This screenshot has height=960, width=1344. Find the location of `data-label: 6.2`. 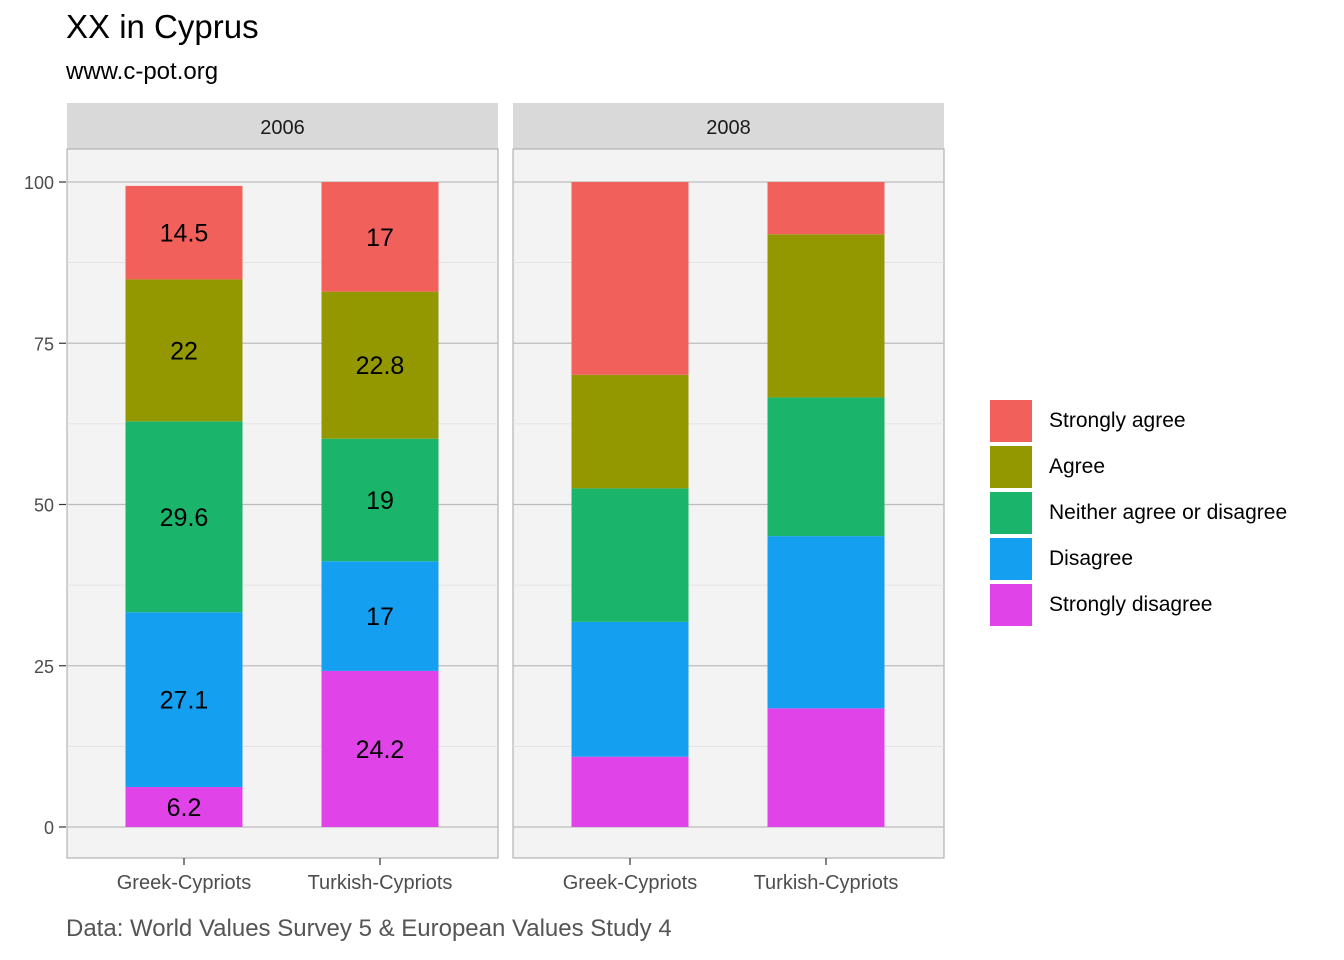

data-label: 6.2 is located at coordinates (184, 808).